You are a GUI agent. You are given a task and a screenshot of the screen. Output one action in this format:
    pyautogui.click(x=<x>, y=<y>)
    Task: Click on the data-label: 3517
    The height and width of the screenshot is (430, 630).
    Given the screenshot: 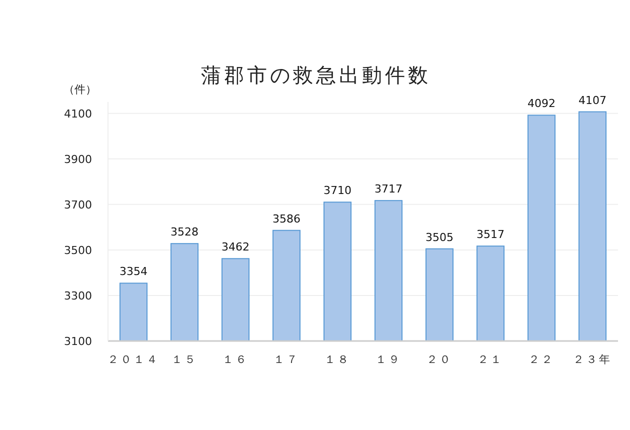 What is the action you would take?
    pyautogui.click(x=490, y=235)
    